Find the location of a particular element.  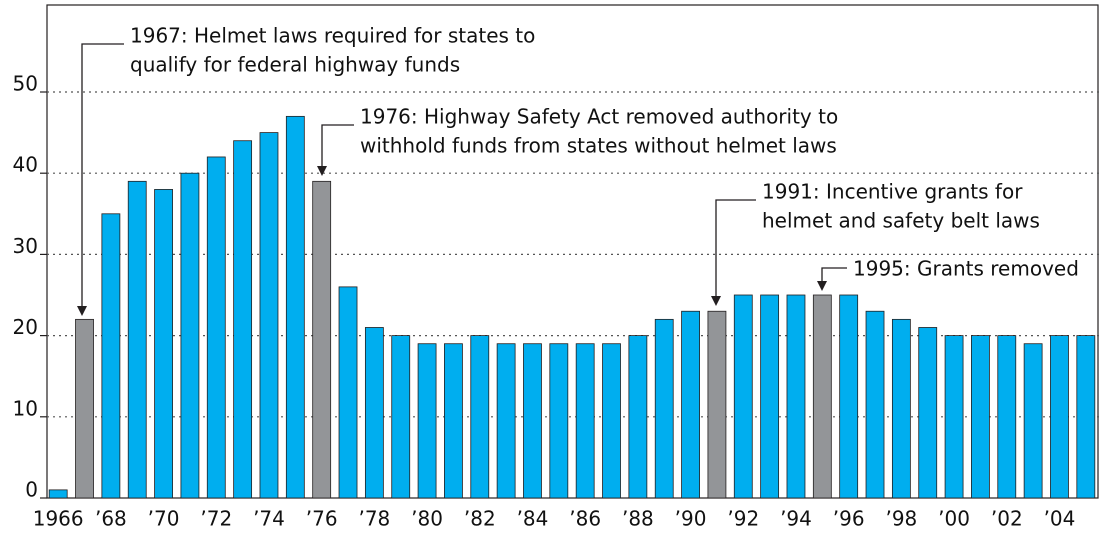

y-tick-label: 50 is located at coordinates (25, 84).